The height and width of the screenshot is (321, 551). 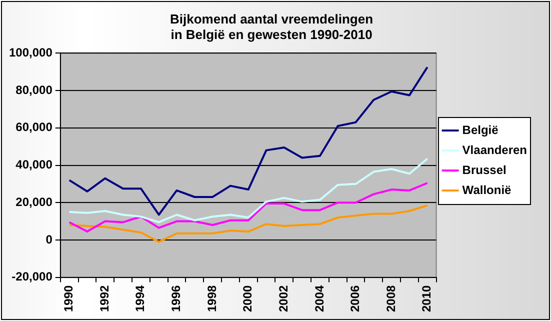 I want to click on x-tick-label: 2006, so click(x=355, y=298).